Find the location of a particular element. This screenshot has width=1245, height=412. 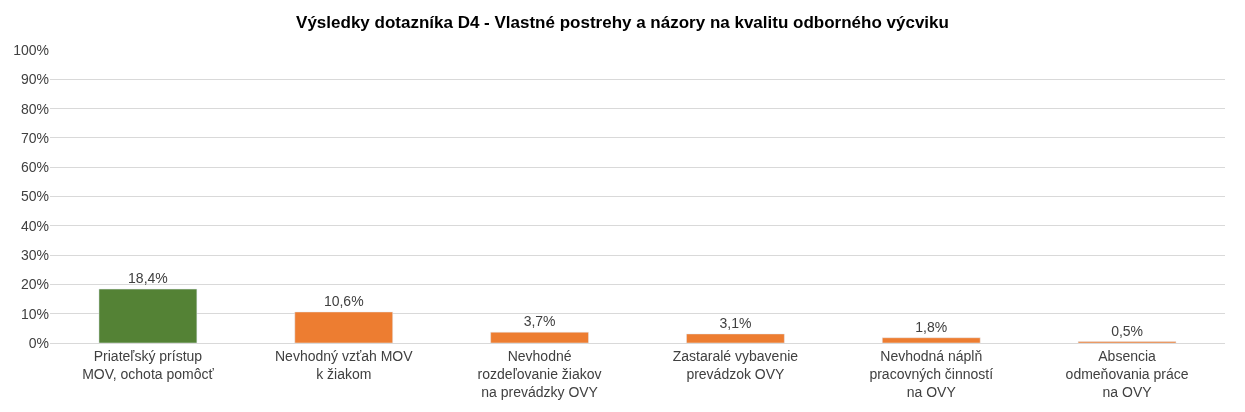

y-tick-label: 10% is located at coordinates (34, 313).